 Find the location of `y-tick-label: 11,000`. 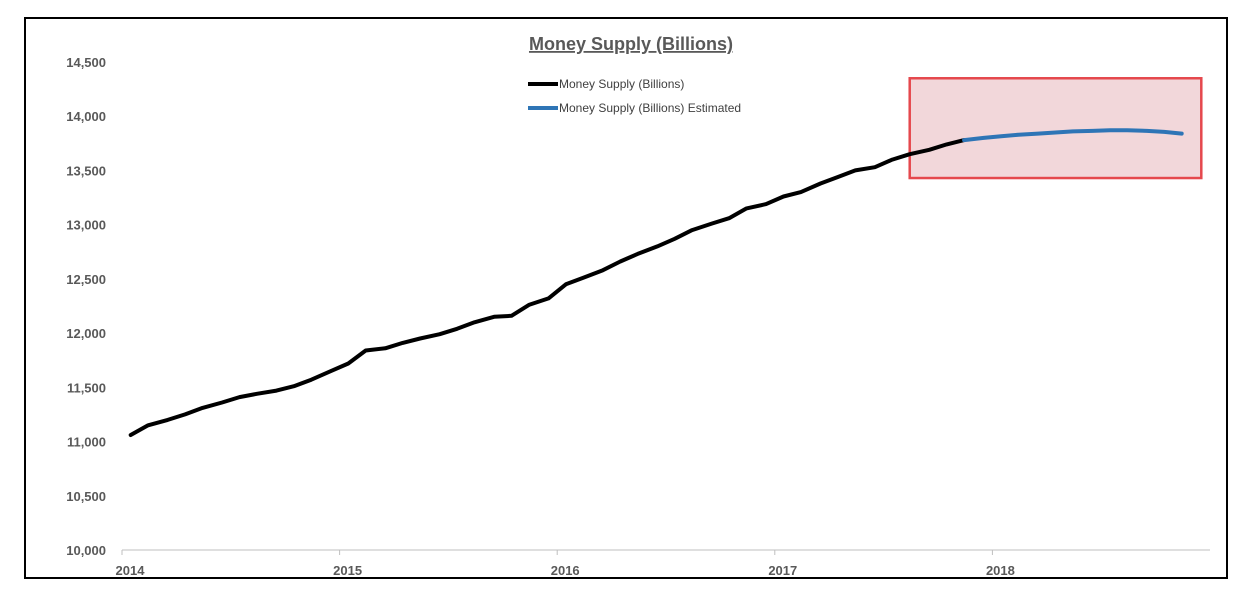

y-tick-label: 11,000 is located at coordinates (86, 442).